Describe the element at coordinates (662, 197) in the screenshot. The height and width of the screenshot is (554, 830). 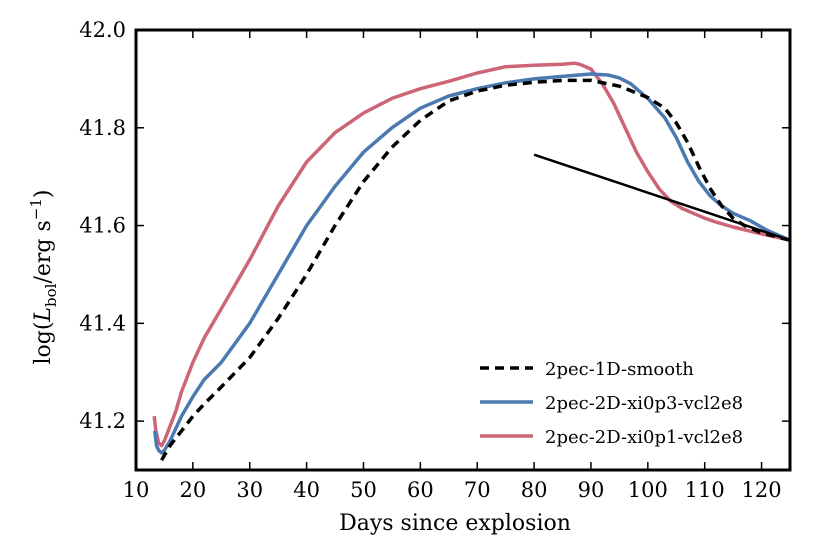
I see `reference-decline-line` at that location.